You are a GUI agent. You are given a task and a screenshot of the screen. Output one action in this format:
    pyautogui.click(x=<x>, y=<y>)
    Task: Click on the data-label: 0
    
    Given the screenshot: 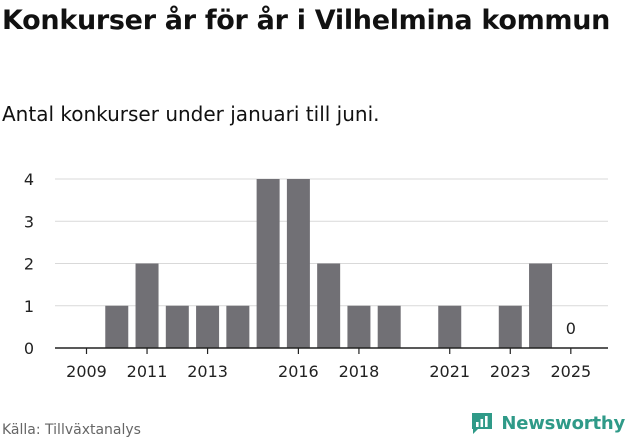 What is the action you would take?
    pyautogui.click(x=571, y=328)
    